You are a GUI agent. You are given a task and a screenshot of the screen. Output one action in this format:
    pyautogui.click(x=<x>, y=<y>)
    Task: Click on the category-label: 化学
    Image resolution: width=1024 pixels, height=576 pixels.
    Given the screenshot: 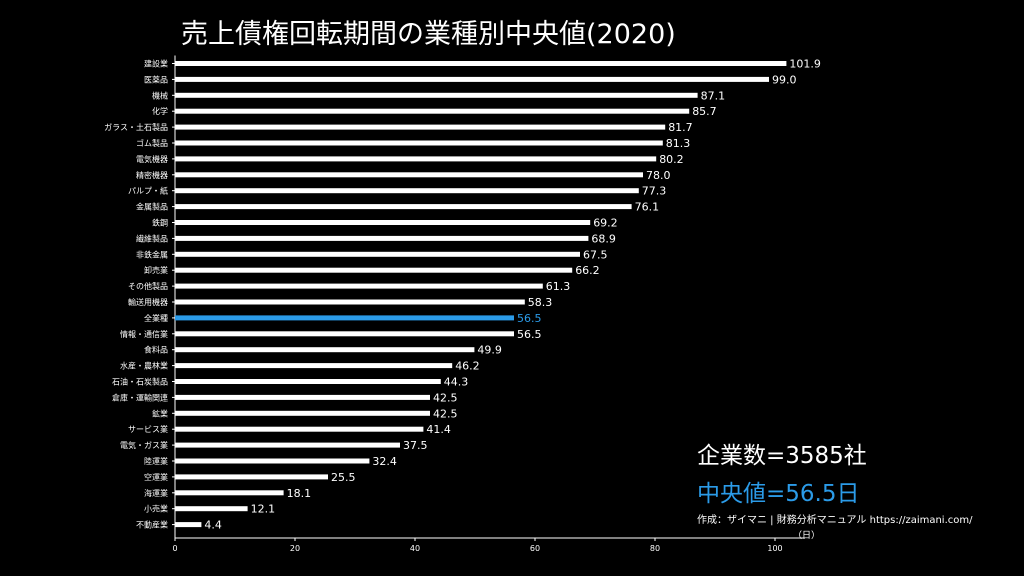 What is the action you would take?
    pyautogui.click(x=160, y=111)
    